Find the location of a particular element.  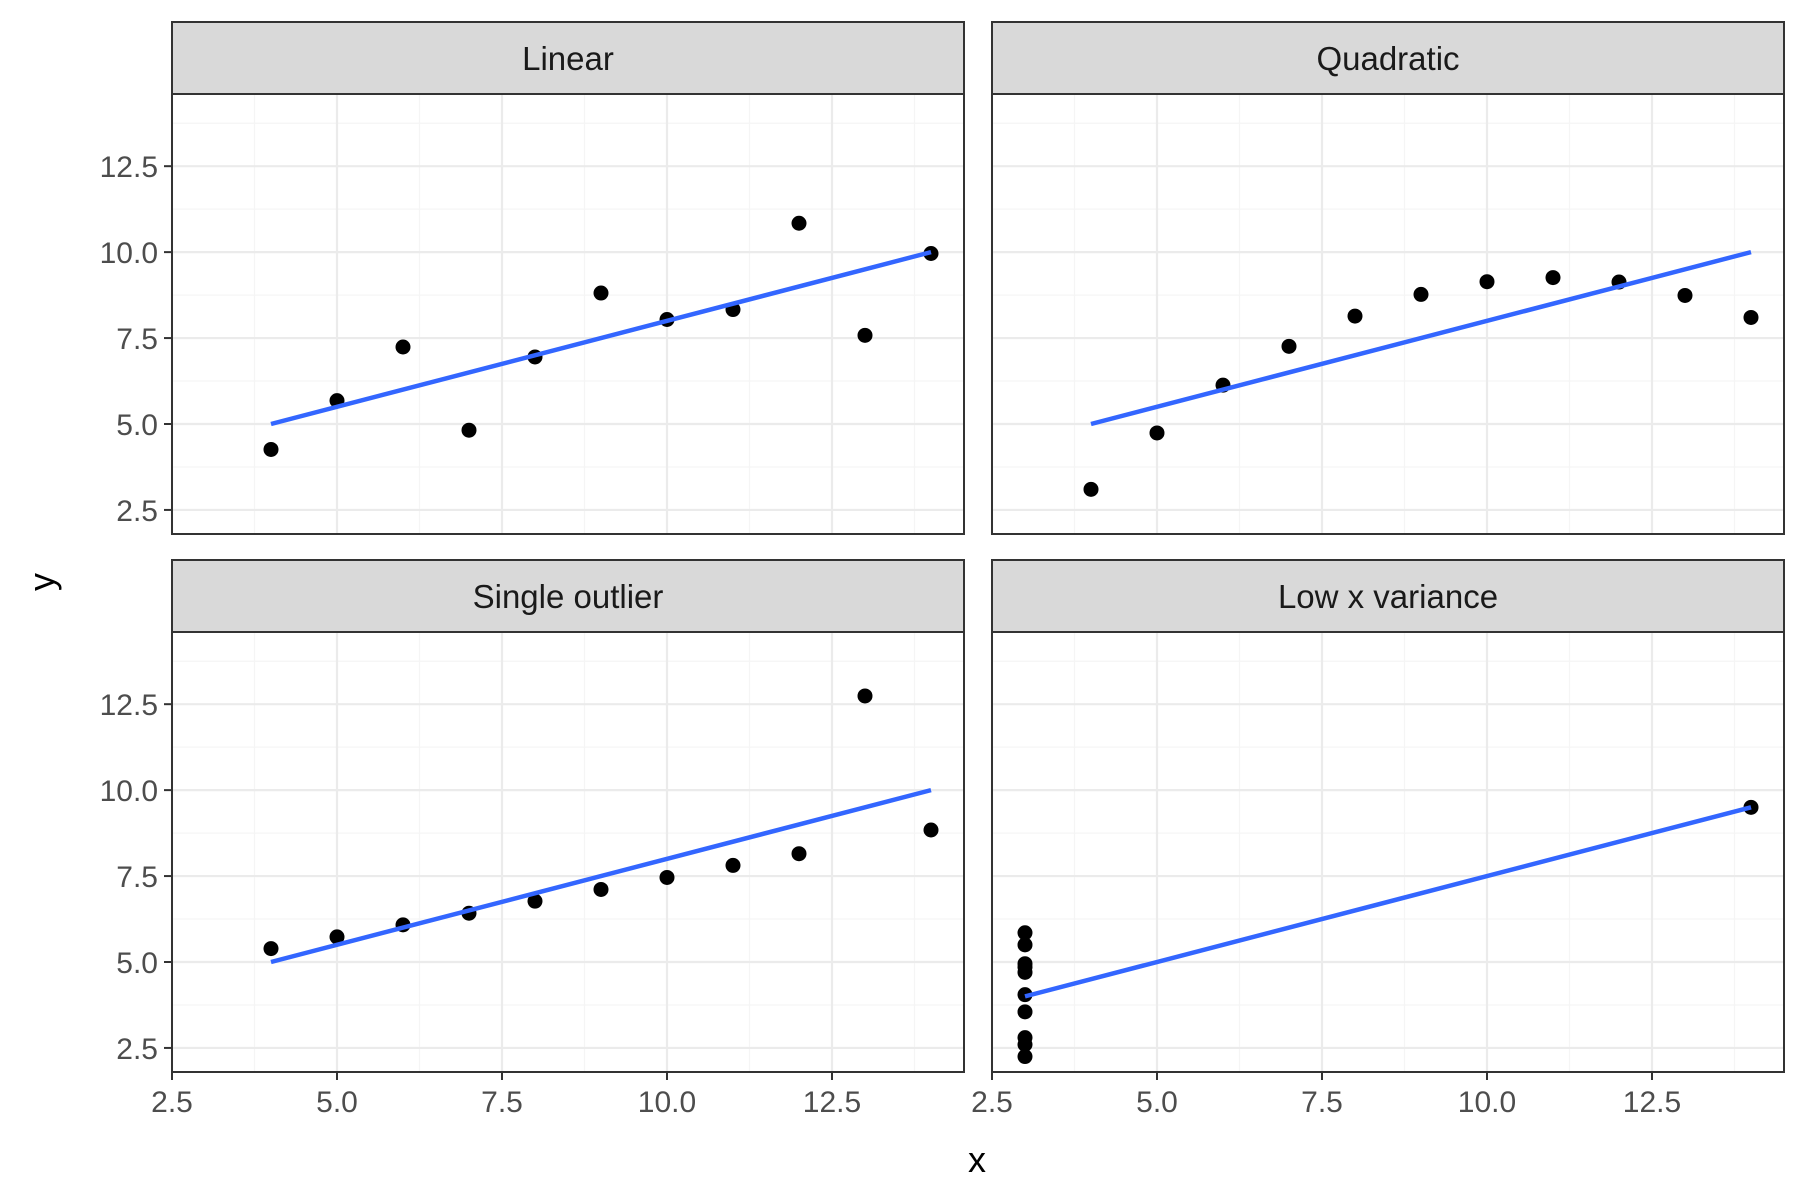

y-axis-title: y is located at coordinates (41, 582).